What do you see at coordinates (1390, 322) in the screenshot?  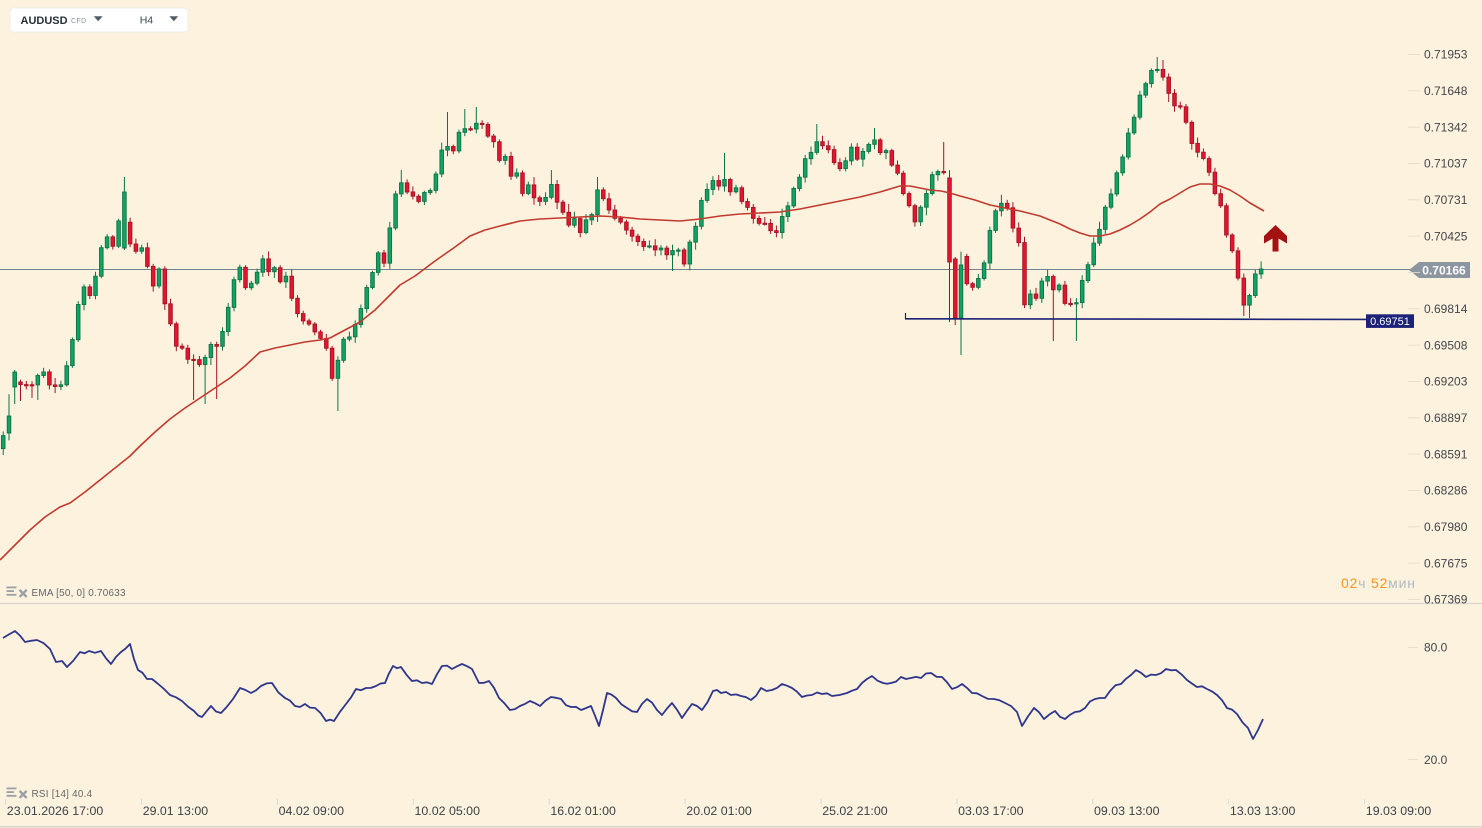 I see `svg-text: 0.69751` at bounding box center [1390, 322].